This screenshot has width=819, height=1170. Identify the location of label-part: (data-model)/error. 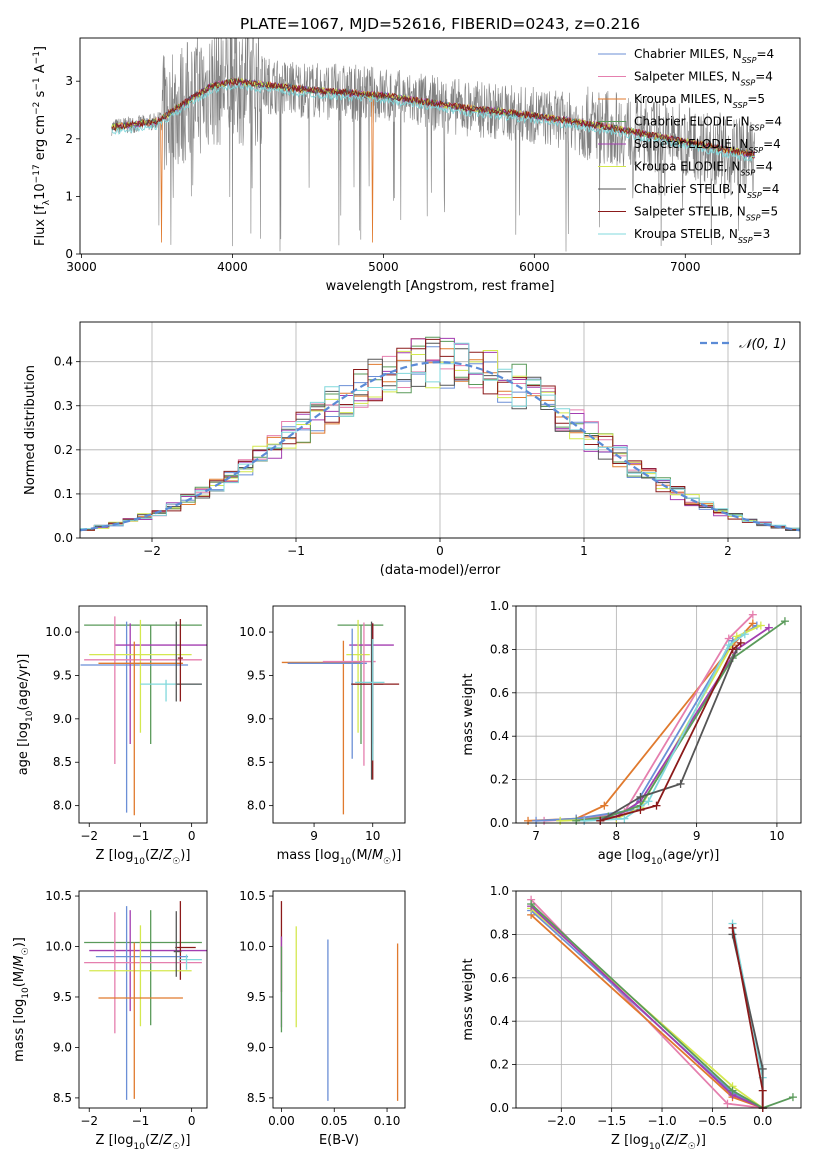
(440, 570).